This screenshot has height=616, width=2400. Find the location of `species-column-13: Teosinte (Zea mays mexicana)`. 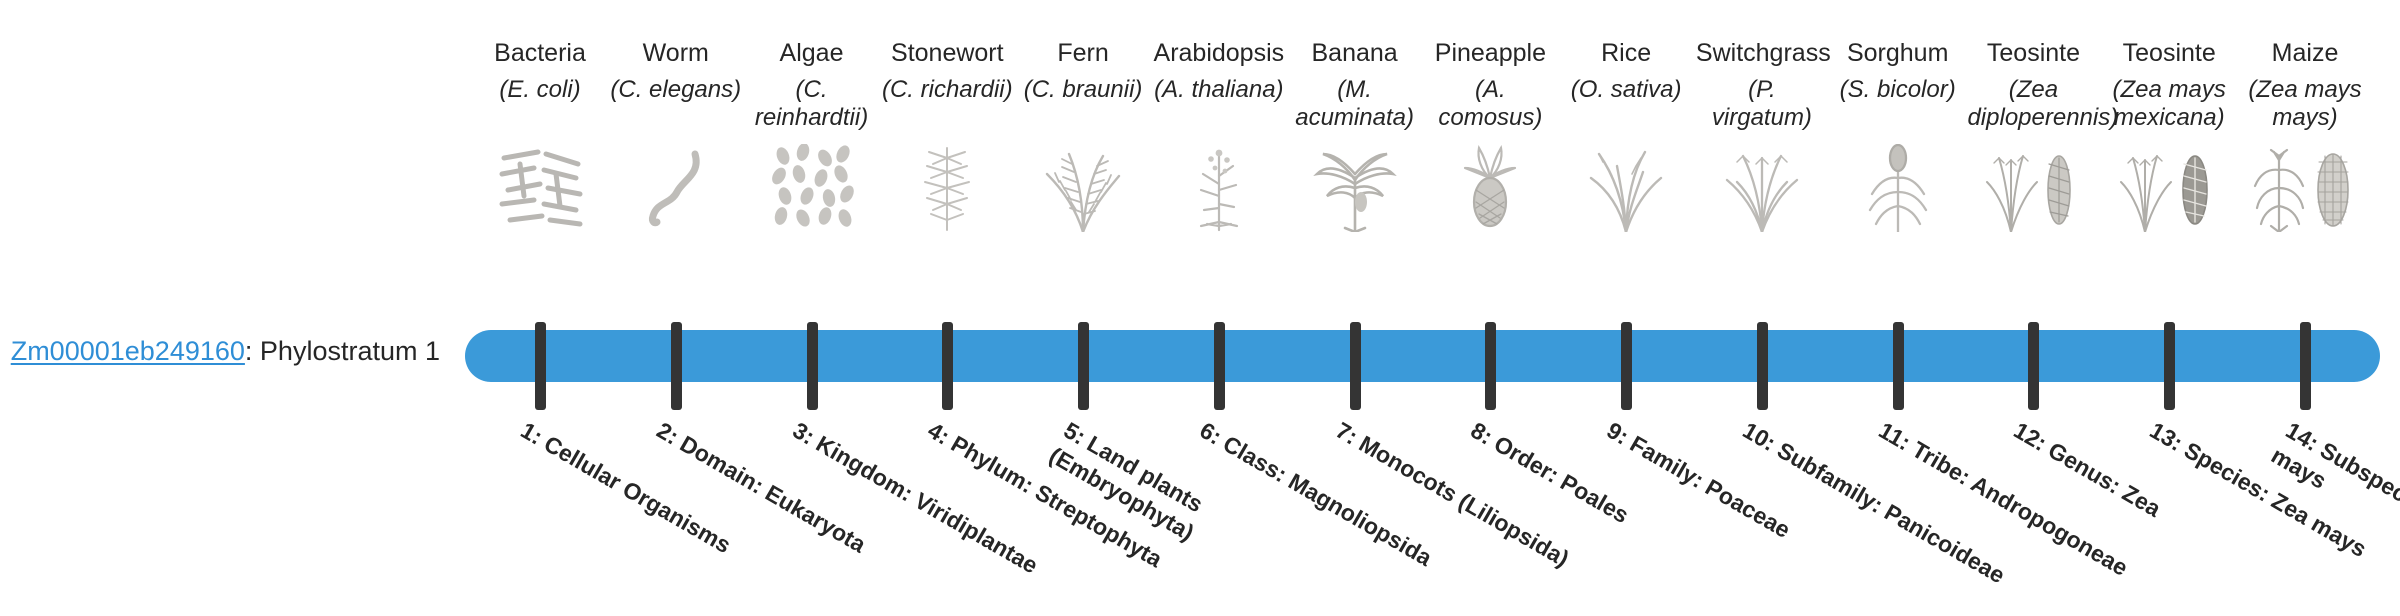

species-column-13: Teosinte (Zea mays mexicana) is located at coordinates (2169, 135).